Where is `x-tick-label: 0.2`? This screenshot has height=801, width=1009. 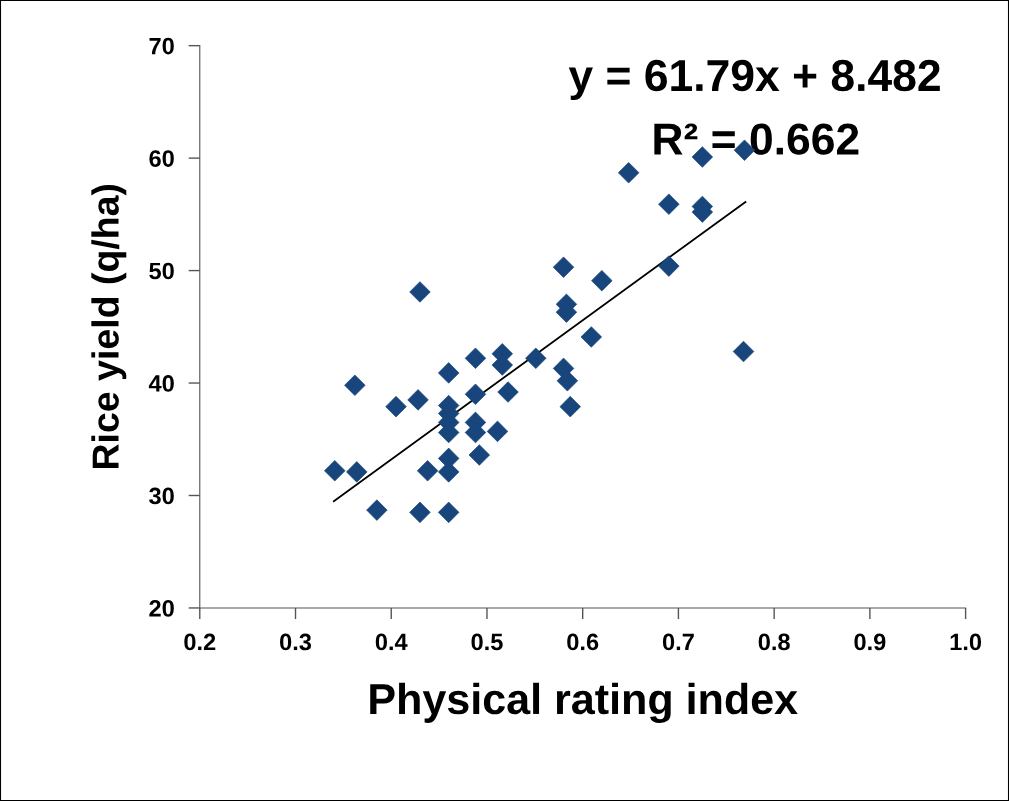
x-tick-label: 0.2 is located at coordinates (200, 642).